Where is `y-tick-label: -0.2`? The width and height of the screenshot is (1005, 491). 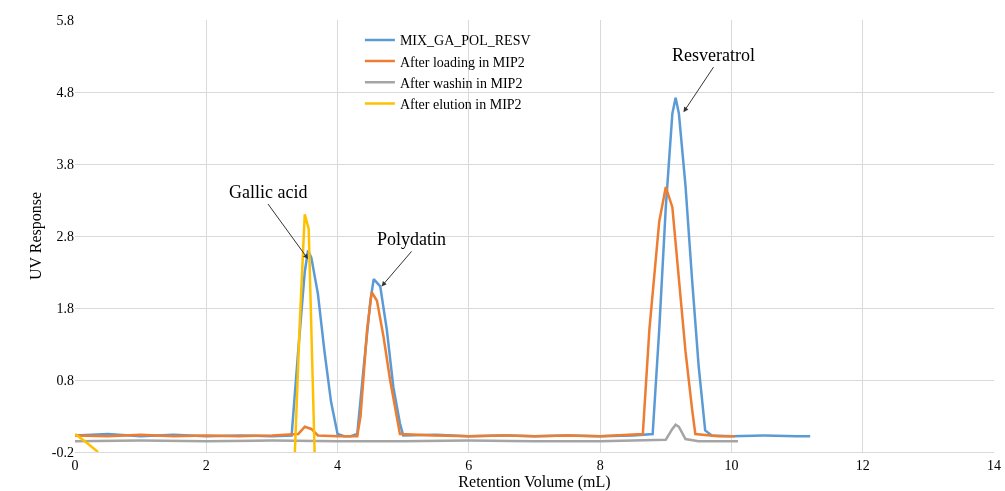
y-tick-label: -0.2 is located at coordinates (62, 452).